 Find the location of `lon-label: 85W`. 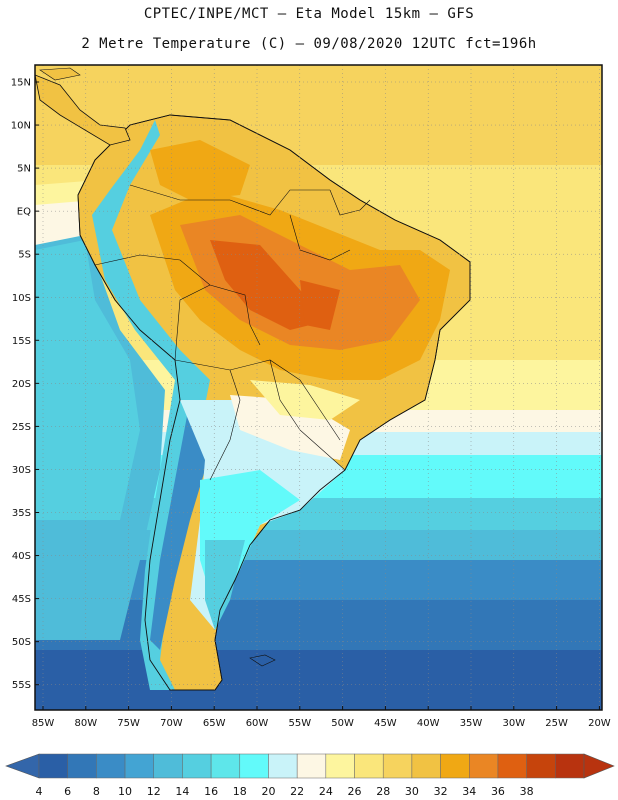

lon-label: 85W is located at coordinates (43, 723).